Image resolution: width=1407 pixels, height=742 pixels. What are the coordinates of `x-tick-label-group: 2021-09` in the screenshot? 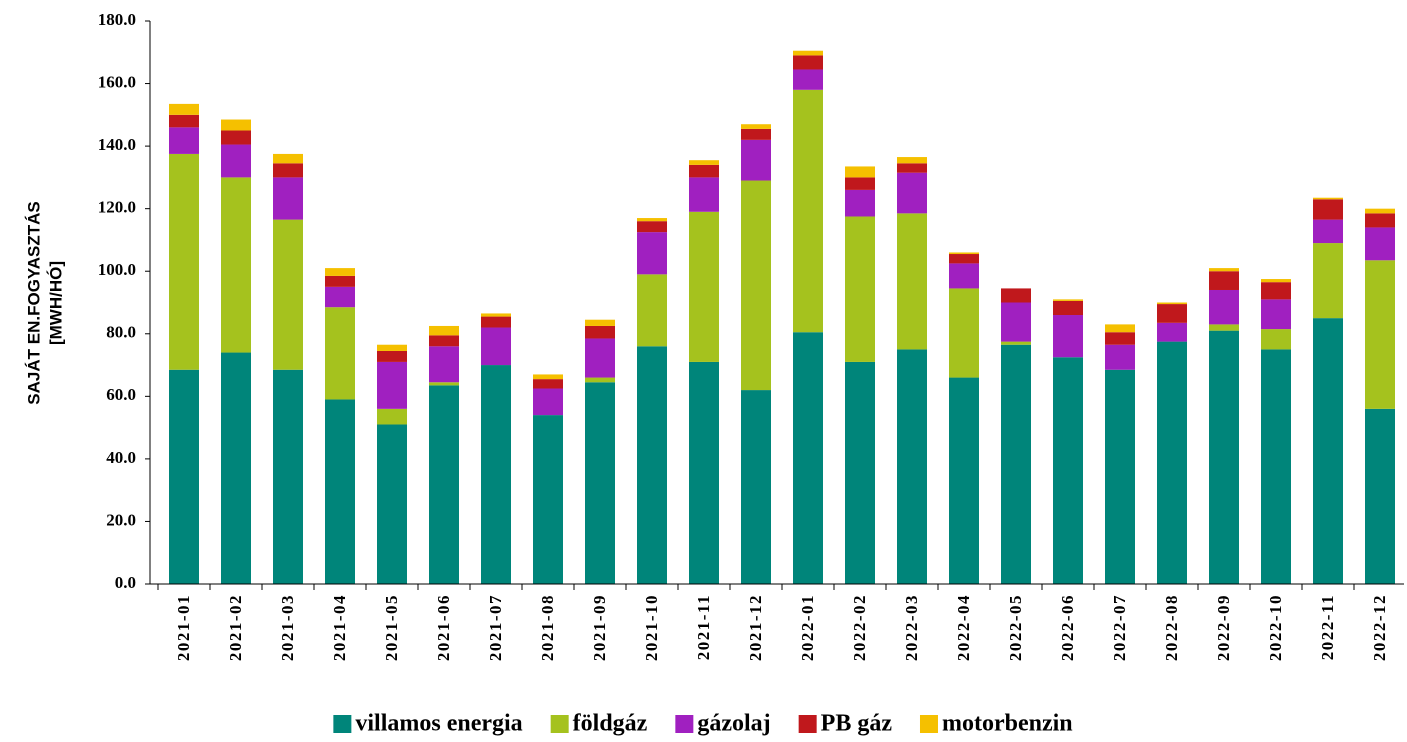 It's located at (599, 627).